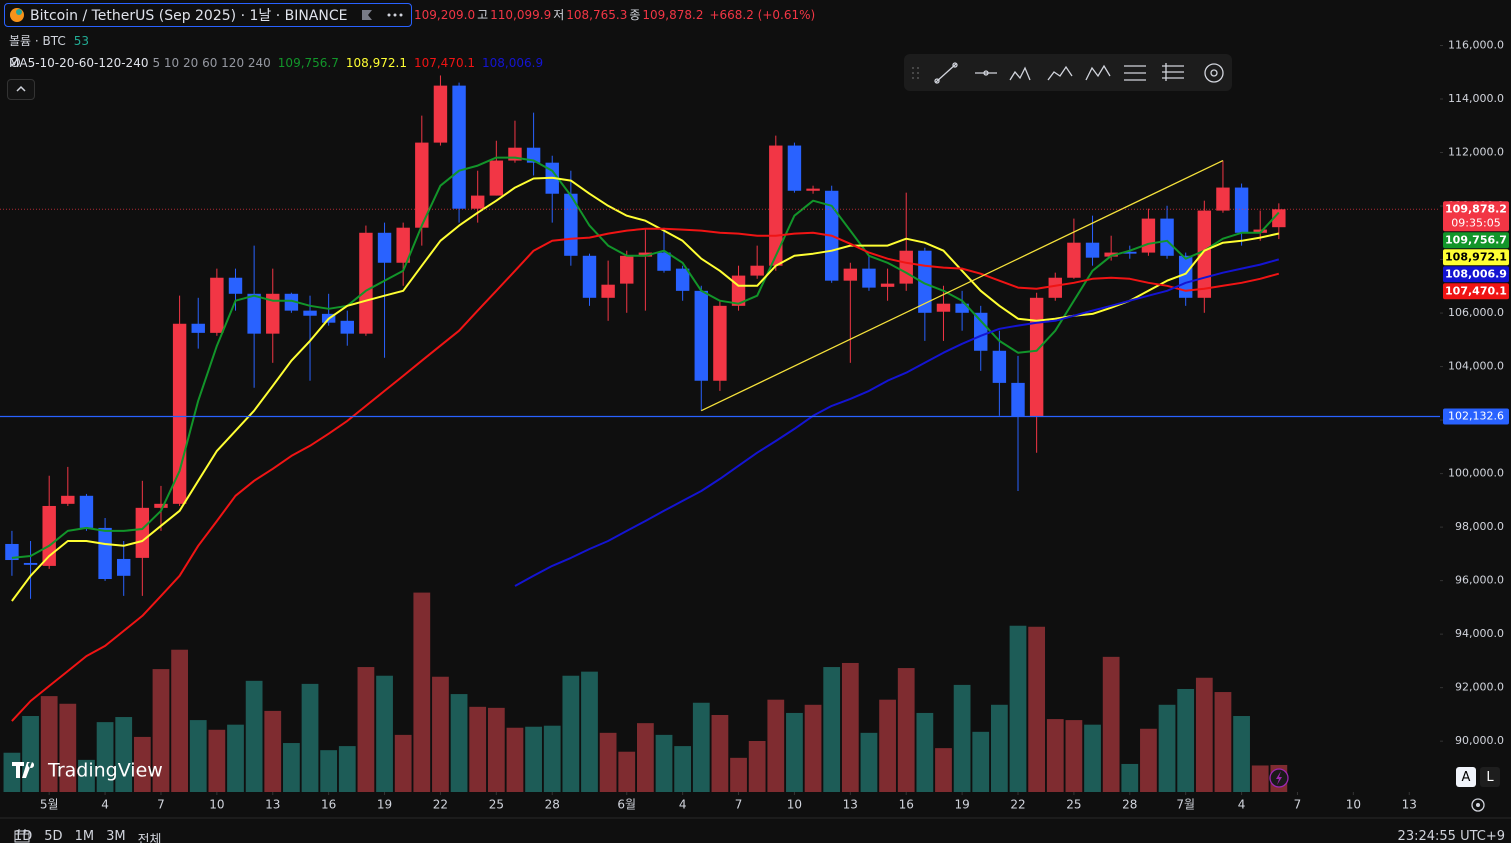 The height and width of the screenshot is (843, 1511). I want to click on x-tick-label: 28, so click(1129, 805).